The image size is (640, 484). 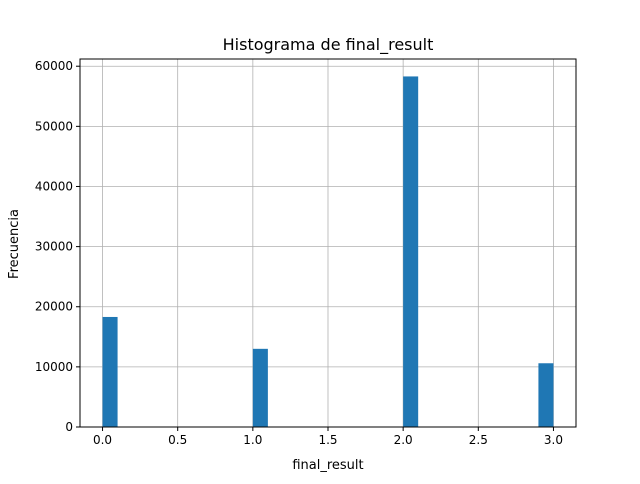 I want to click on x-axis-label: final_result, so click(x=327, y=465).